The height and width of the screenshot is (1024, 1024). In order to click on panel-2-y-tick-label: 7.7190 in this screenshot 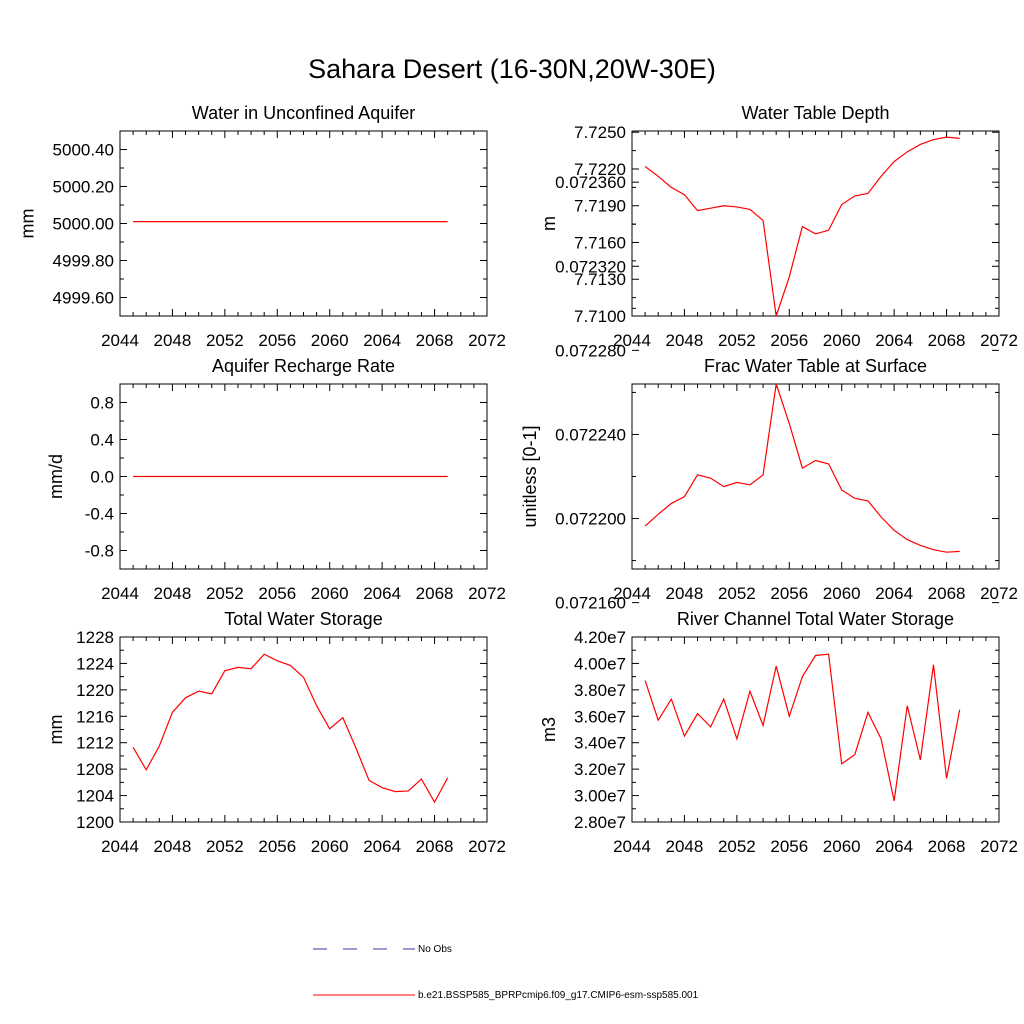, I will do `click(600, 206)`.